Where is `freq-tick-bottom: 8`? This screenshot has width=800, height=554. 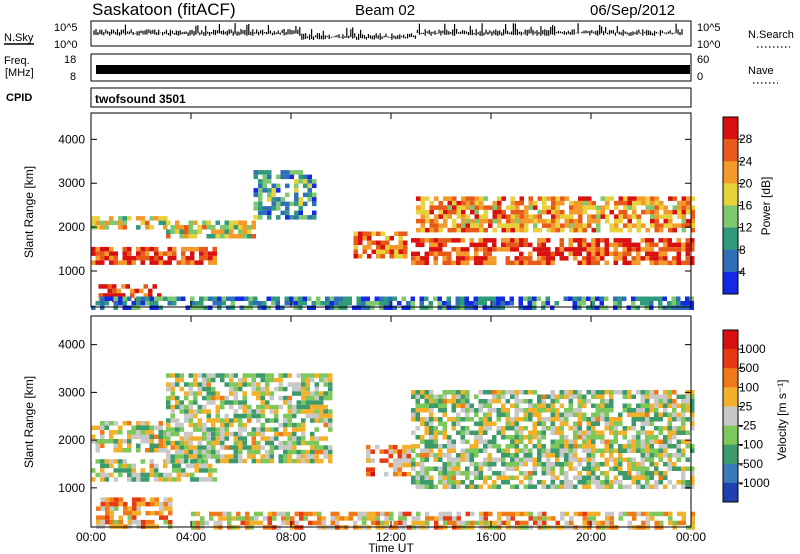
freq-tick-bottom: 8 is located at coordinates (73, 77).